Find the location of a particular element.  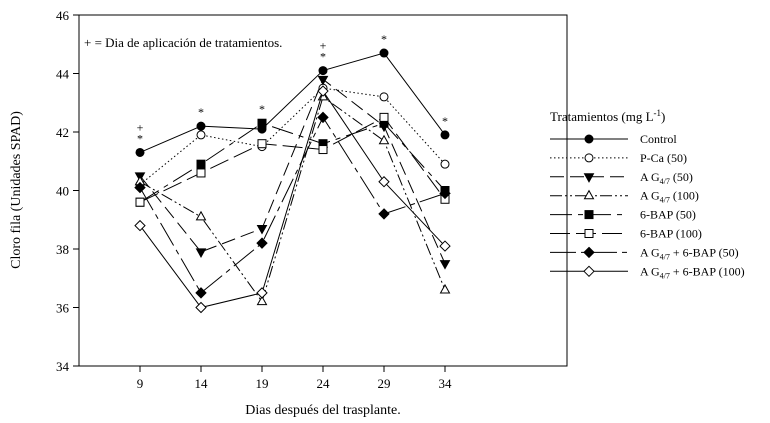

y-tick-label: 46 is located at coordinates (63, 15).